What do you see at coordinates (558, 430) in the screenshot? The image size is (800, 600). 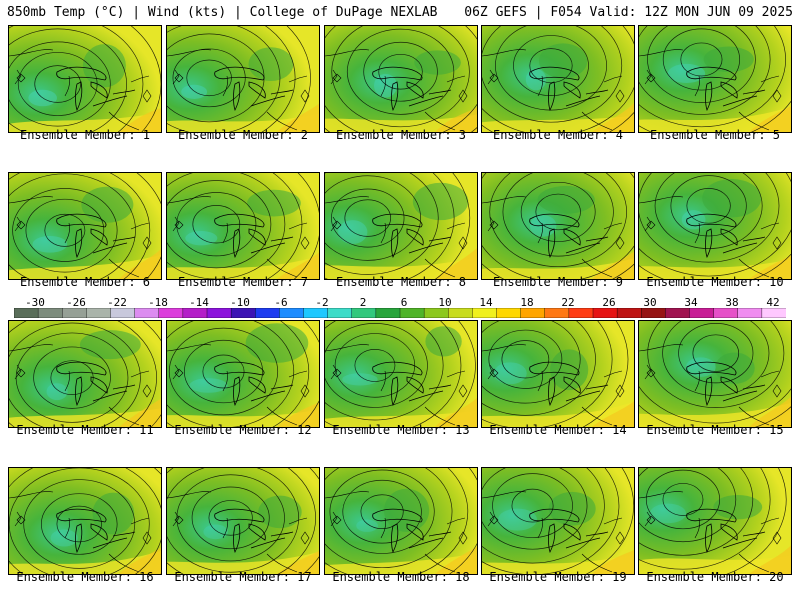 I see `ensemble-member-label: Ensemble Member: 14` at bounding box center [558, 430].